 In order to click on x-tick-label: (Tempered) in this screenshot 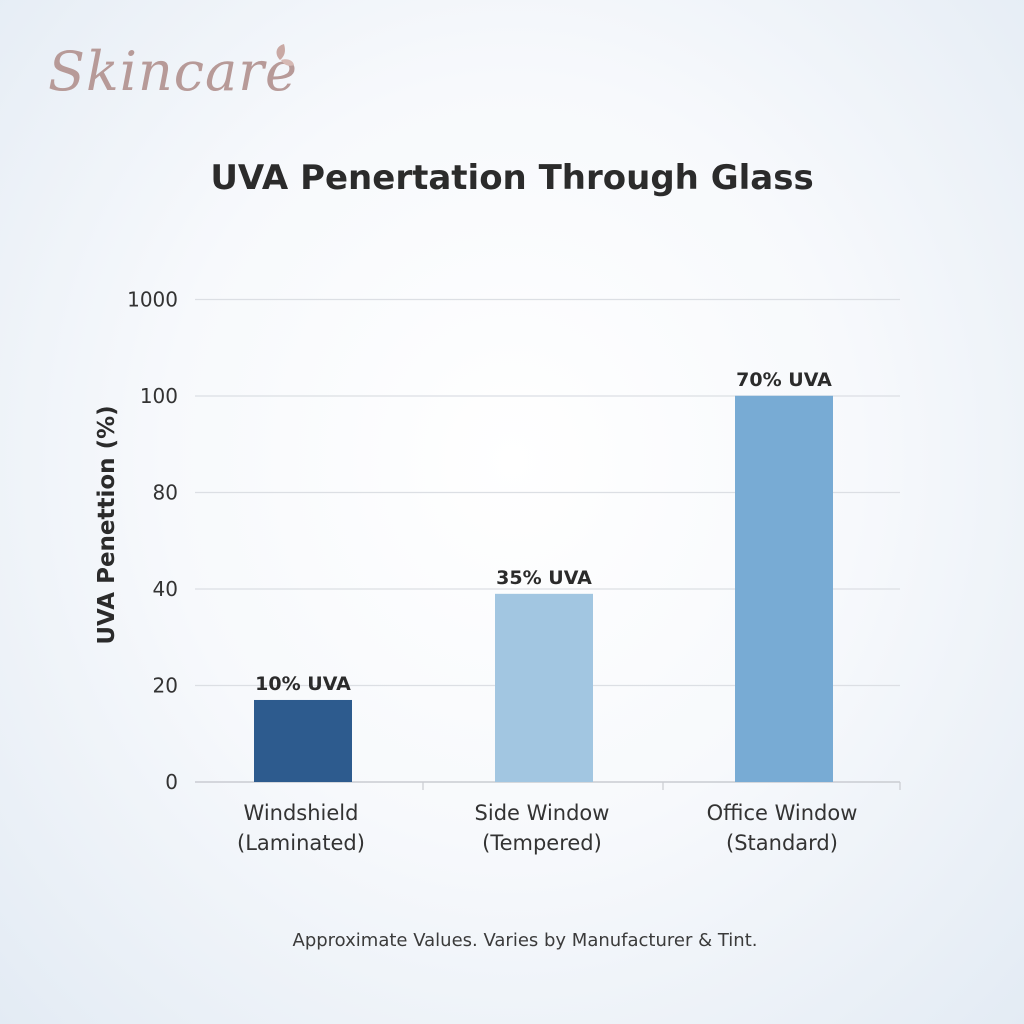, I will do `click(542, 843)`.